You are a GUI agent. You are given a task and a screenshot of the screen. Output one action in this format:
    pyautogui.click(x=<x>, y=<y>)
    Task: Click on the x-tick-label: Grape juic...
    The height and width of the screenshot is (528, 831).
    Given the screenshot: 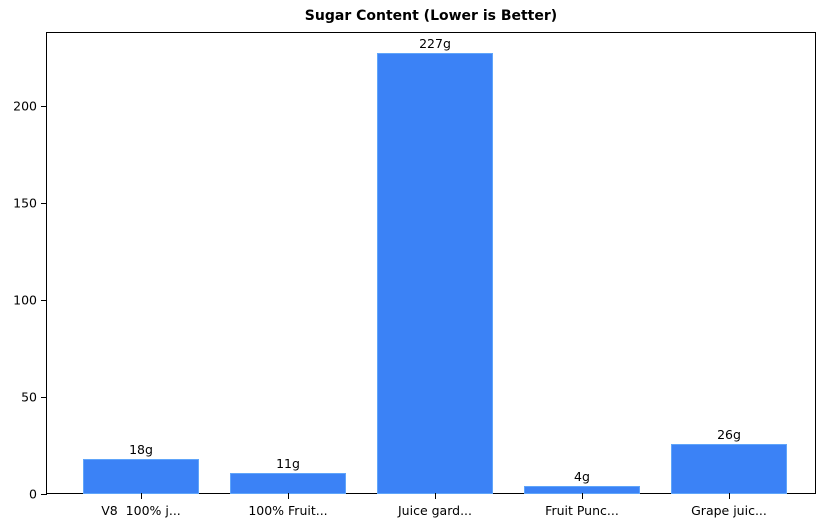 What is the action you would take?
    pyautogui.click(x=729, y=510)
    